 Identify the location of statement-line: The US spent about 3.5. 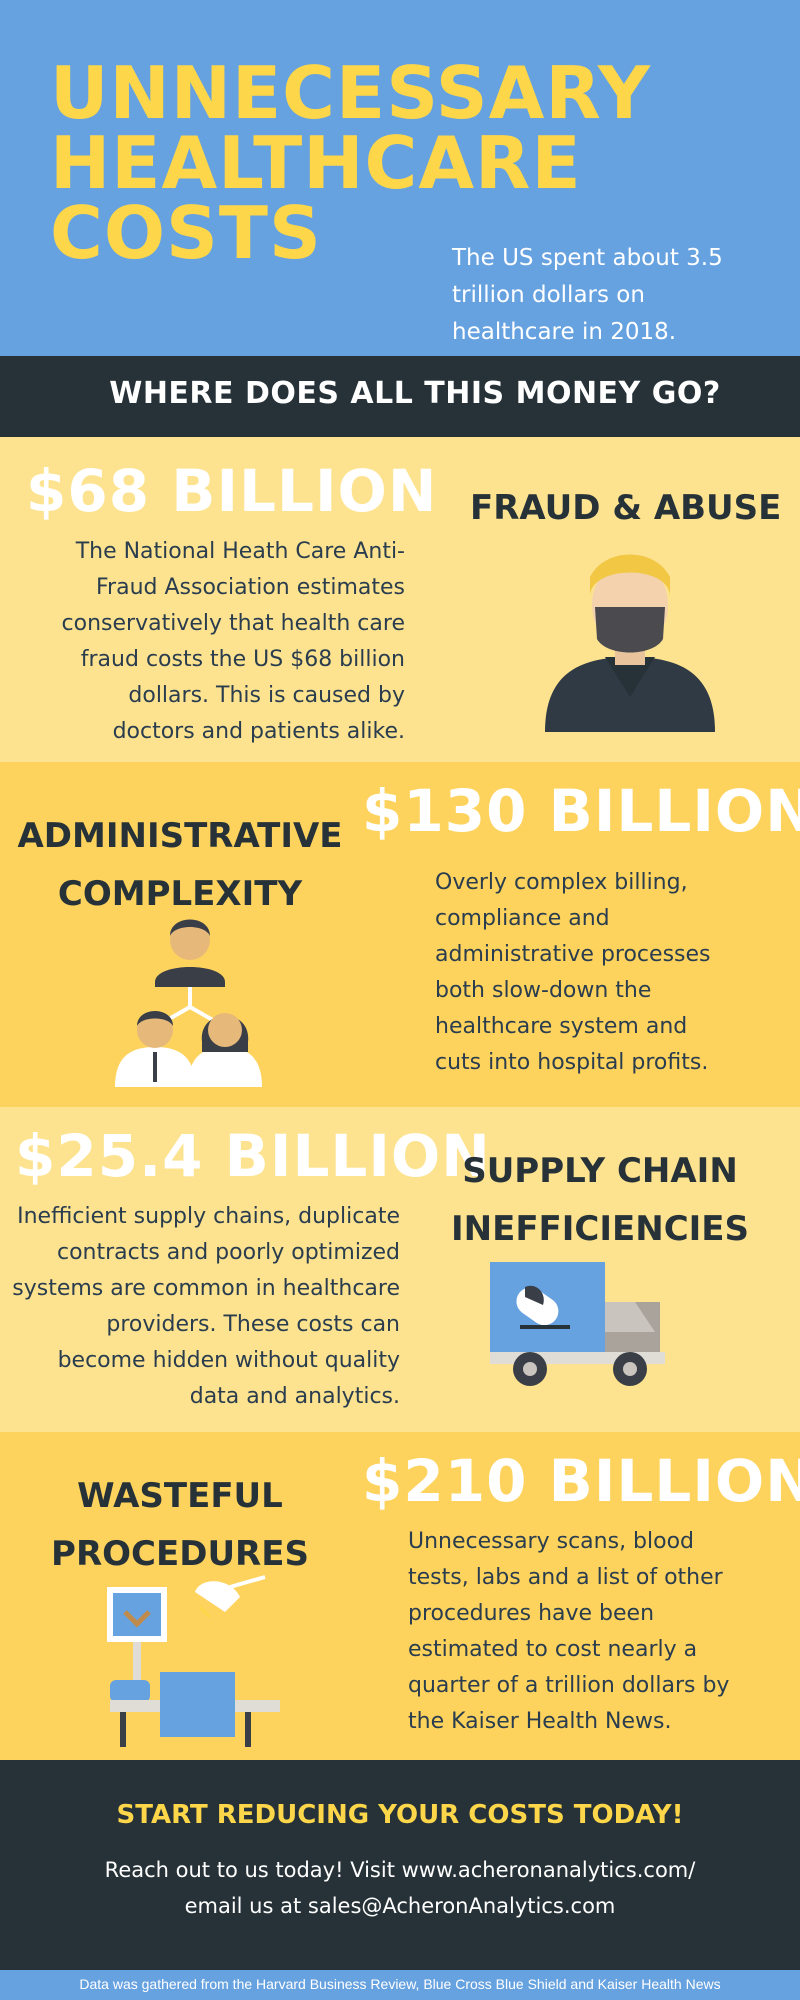
(587, 258).